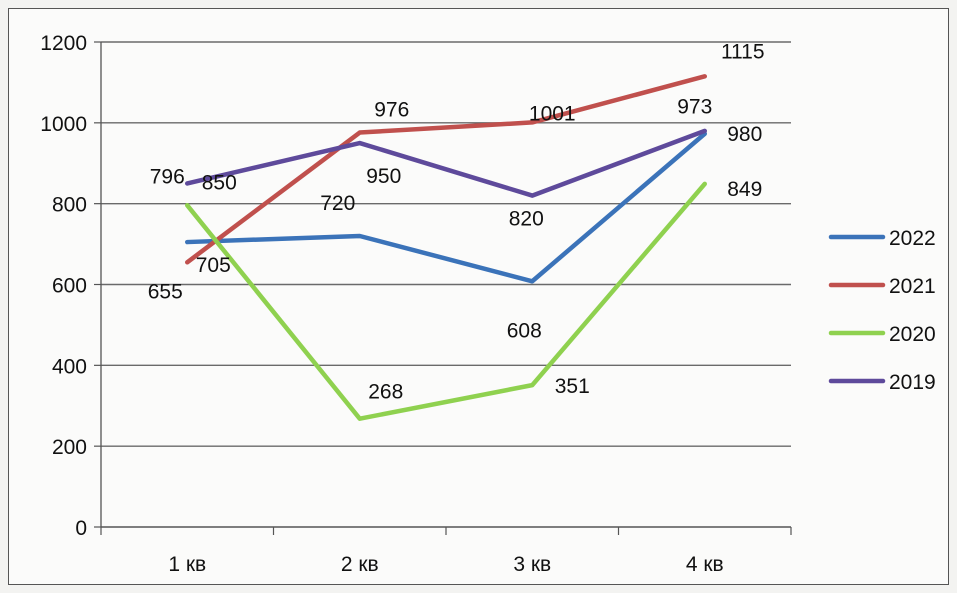 This screenshot has height=593, width=957. What do you see at coordinates (744, 134) in the screenshot?
I see `data-label-2019: 980` at bounding box center [744, 134].